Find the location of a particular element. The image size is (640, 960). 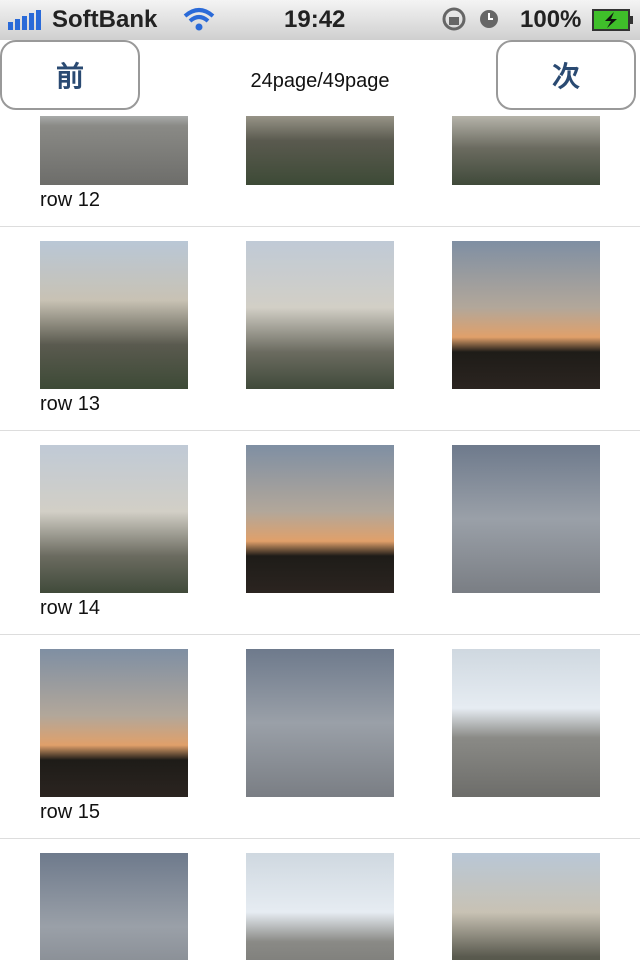

page-indicator: 24page/49page is located at coordinates (320, 81).